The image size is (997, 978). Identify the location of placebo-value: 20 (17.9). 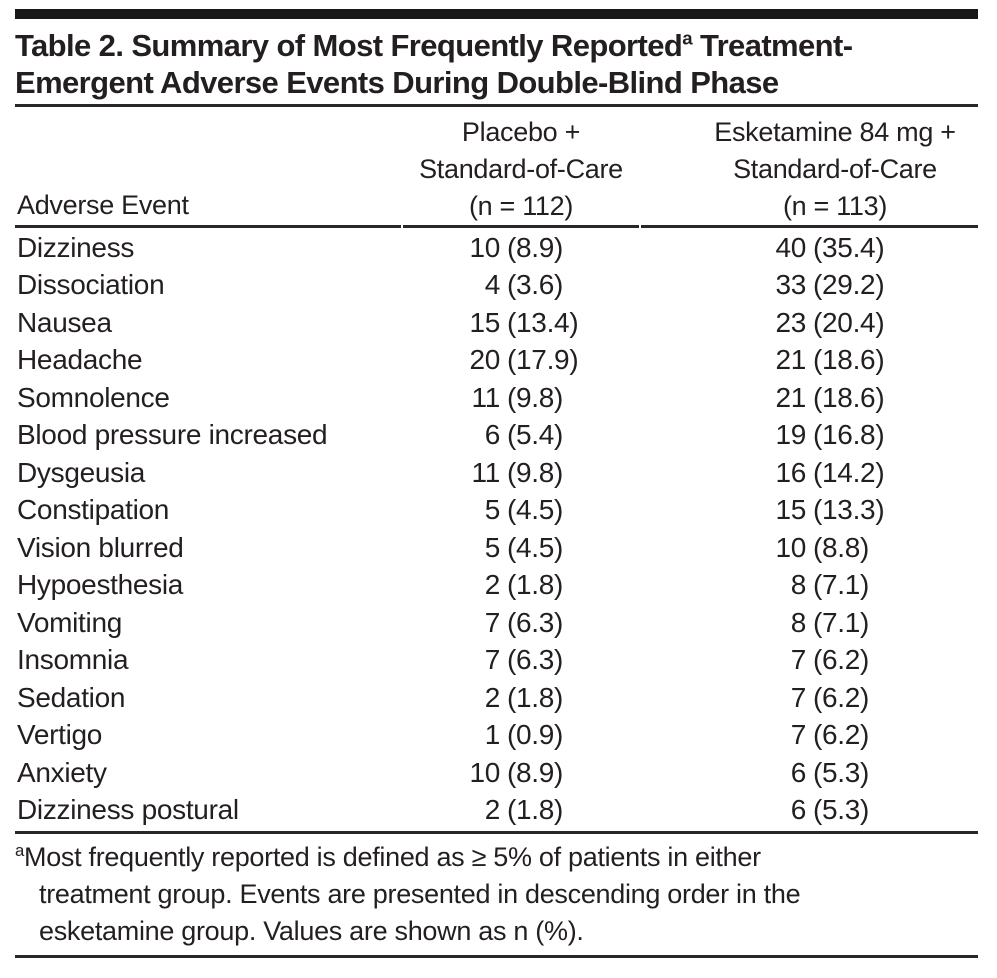
(521, 361).